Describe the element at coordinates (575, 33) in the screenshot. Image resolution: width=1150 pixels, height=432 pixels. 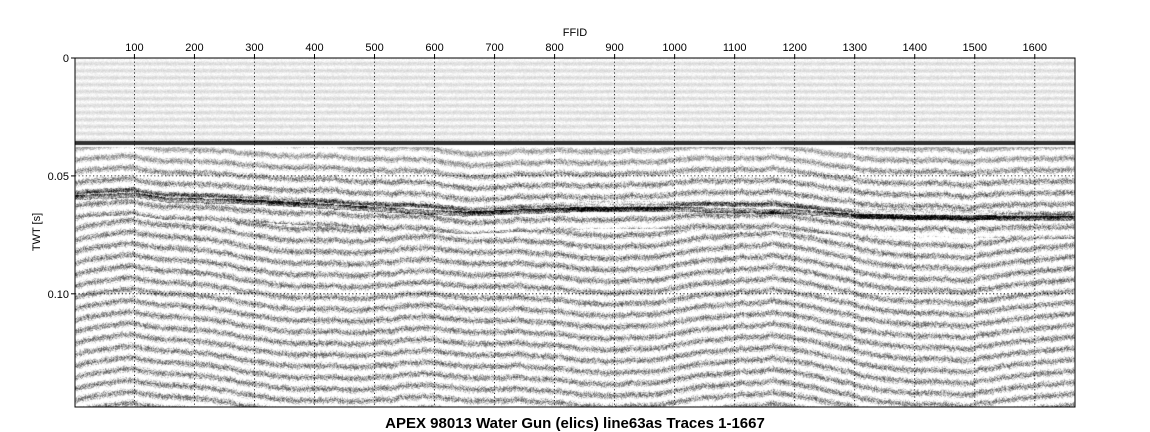
I see `x-axis-label: FFID` at that location.